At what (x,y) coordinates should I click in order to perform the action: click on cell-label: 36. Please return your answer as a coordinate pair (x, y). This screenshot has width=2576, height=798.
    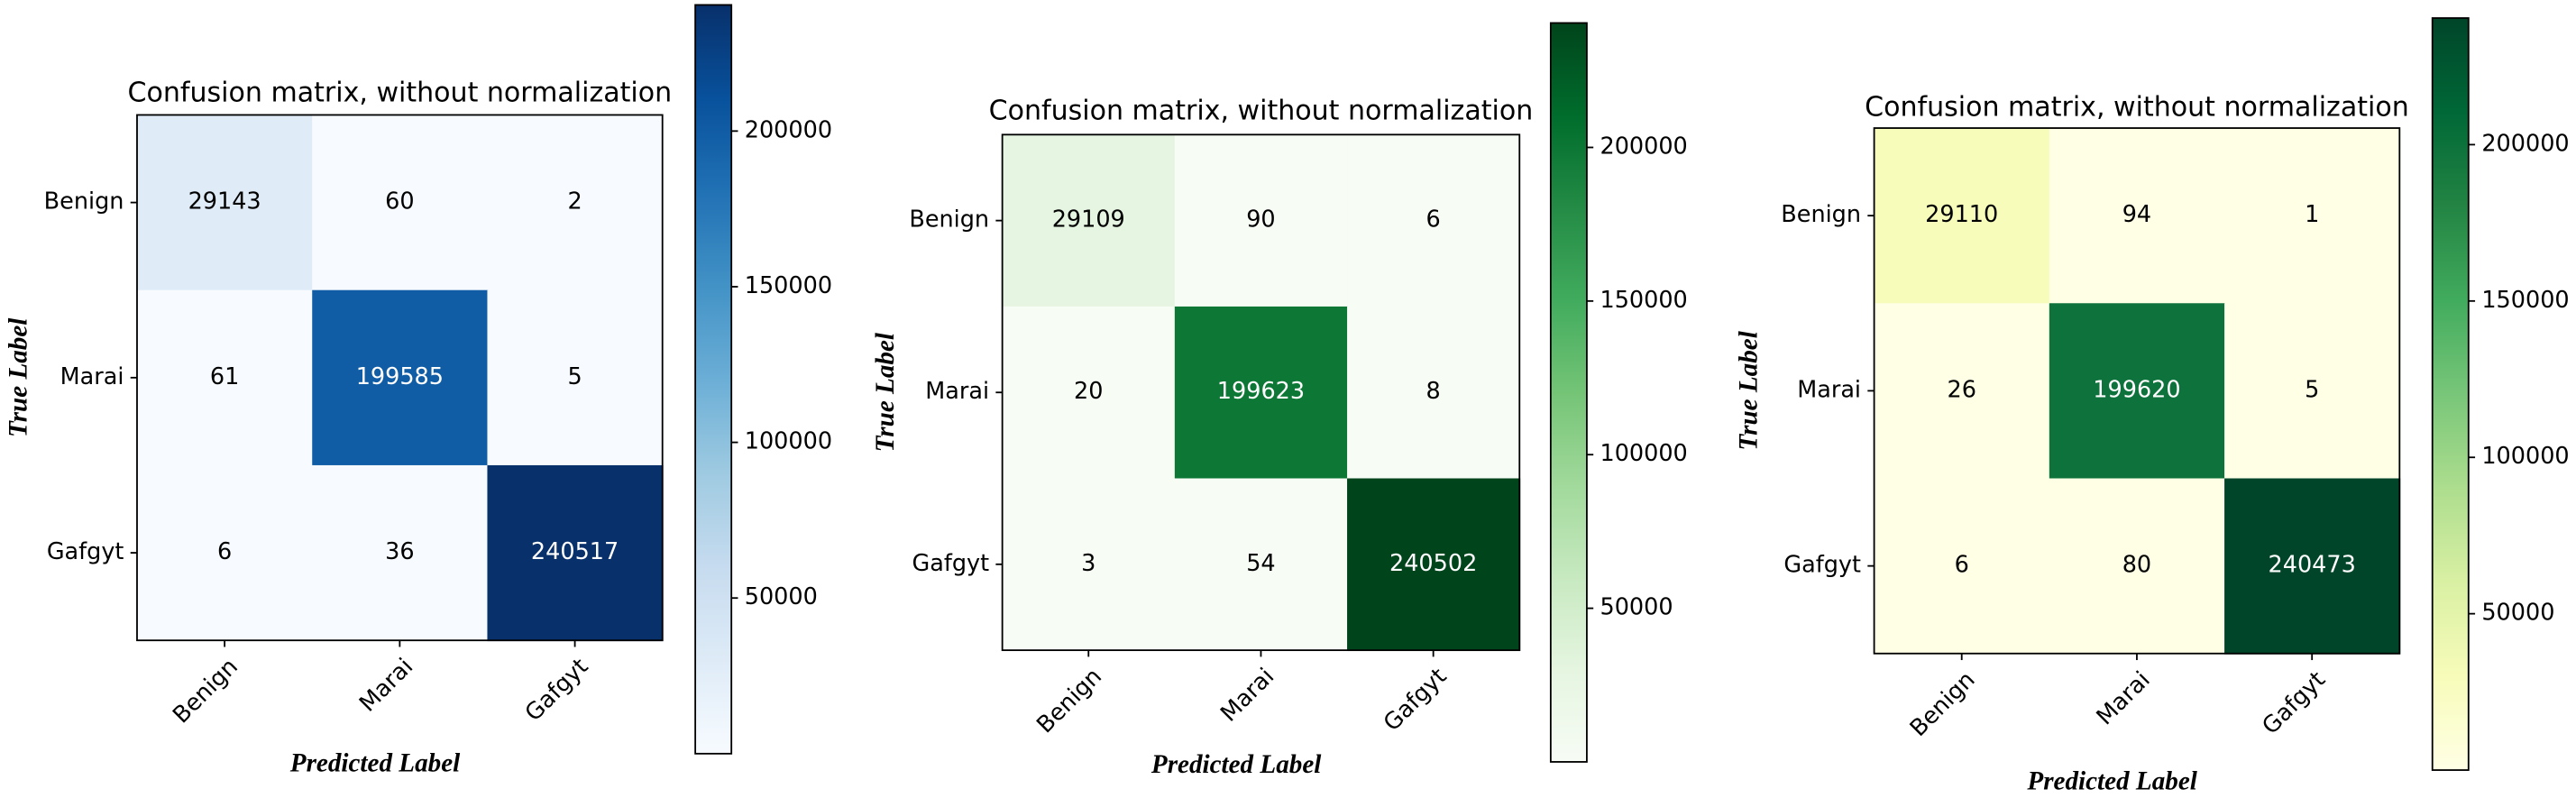
    Looking at the image, I should click on (399, 551).